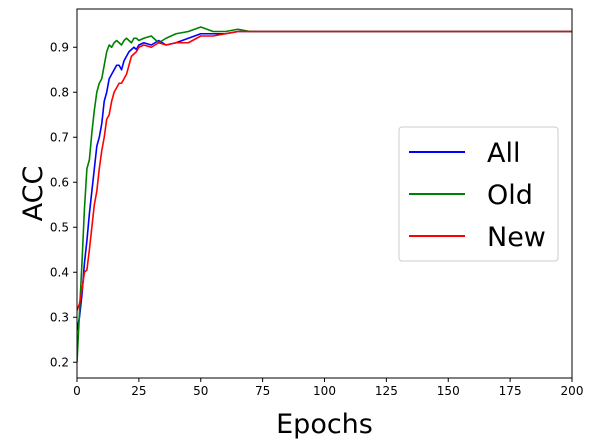 The image size is (595, 447). What do you see at coordinates (200, 391) in the screenshot?
I see `x-tick-label: 50` at bounding box center [200, 391].